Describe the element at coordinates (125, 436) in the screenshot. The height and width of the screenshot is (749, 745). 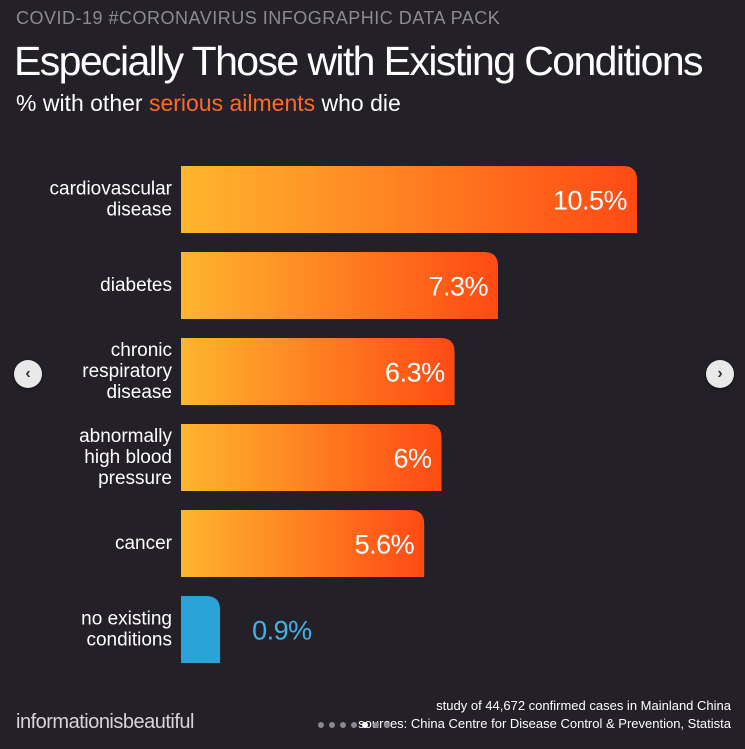
I see `category-label-line: abnormally` at that location.